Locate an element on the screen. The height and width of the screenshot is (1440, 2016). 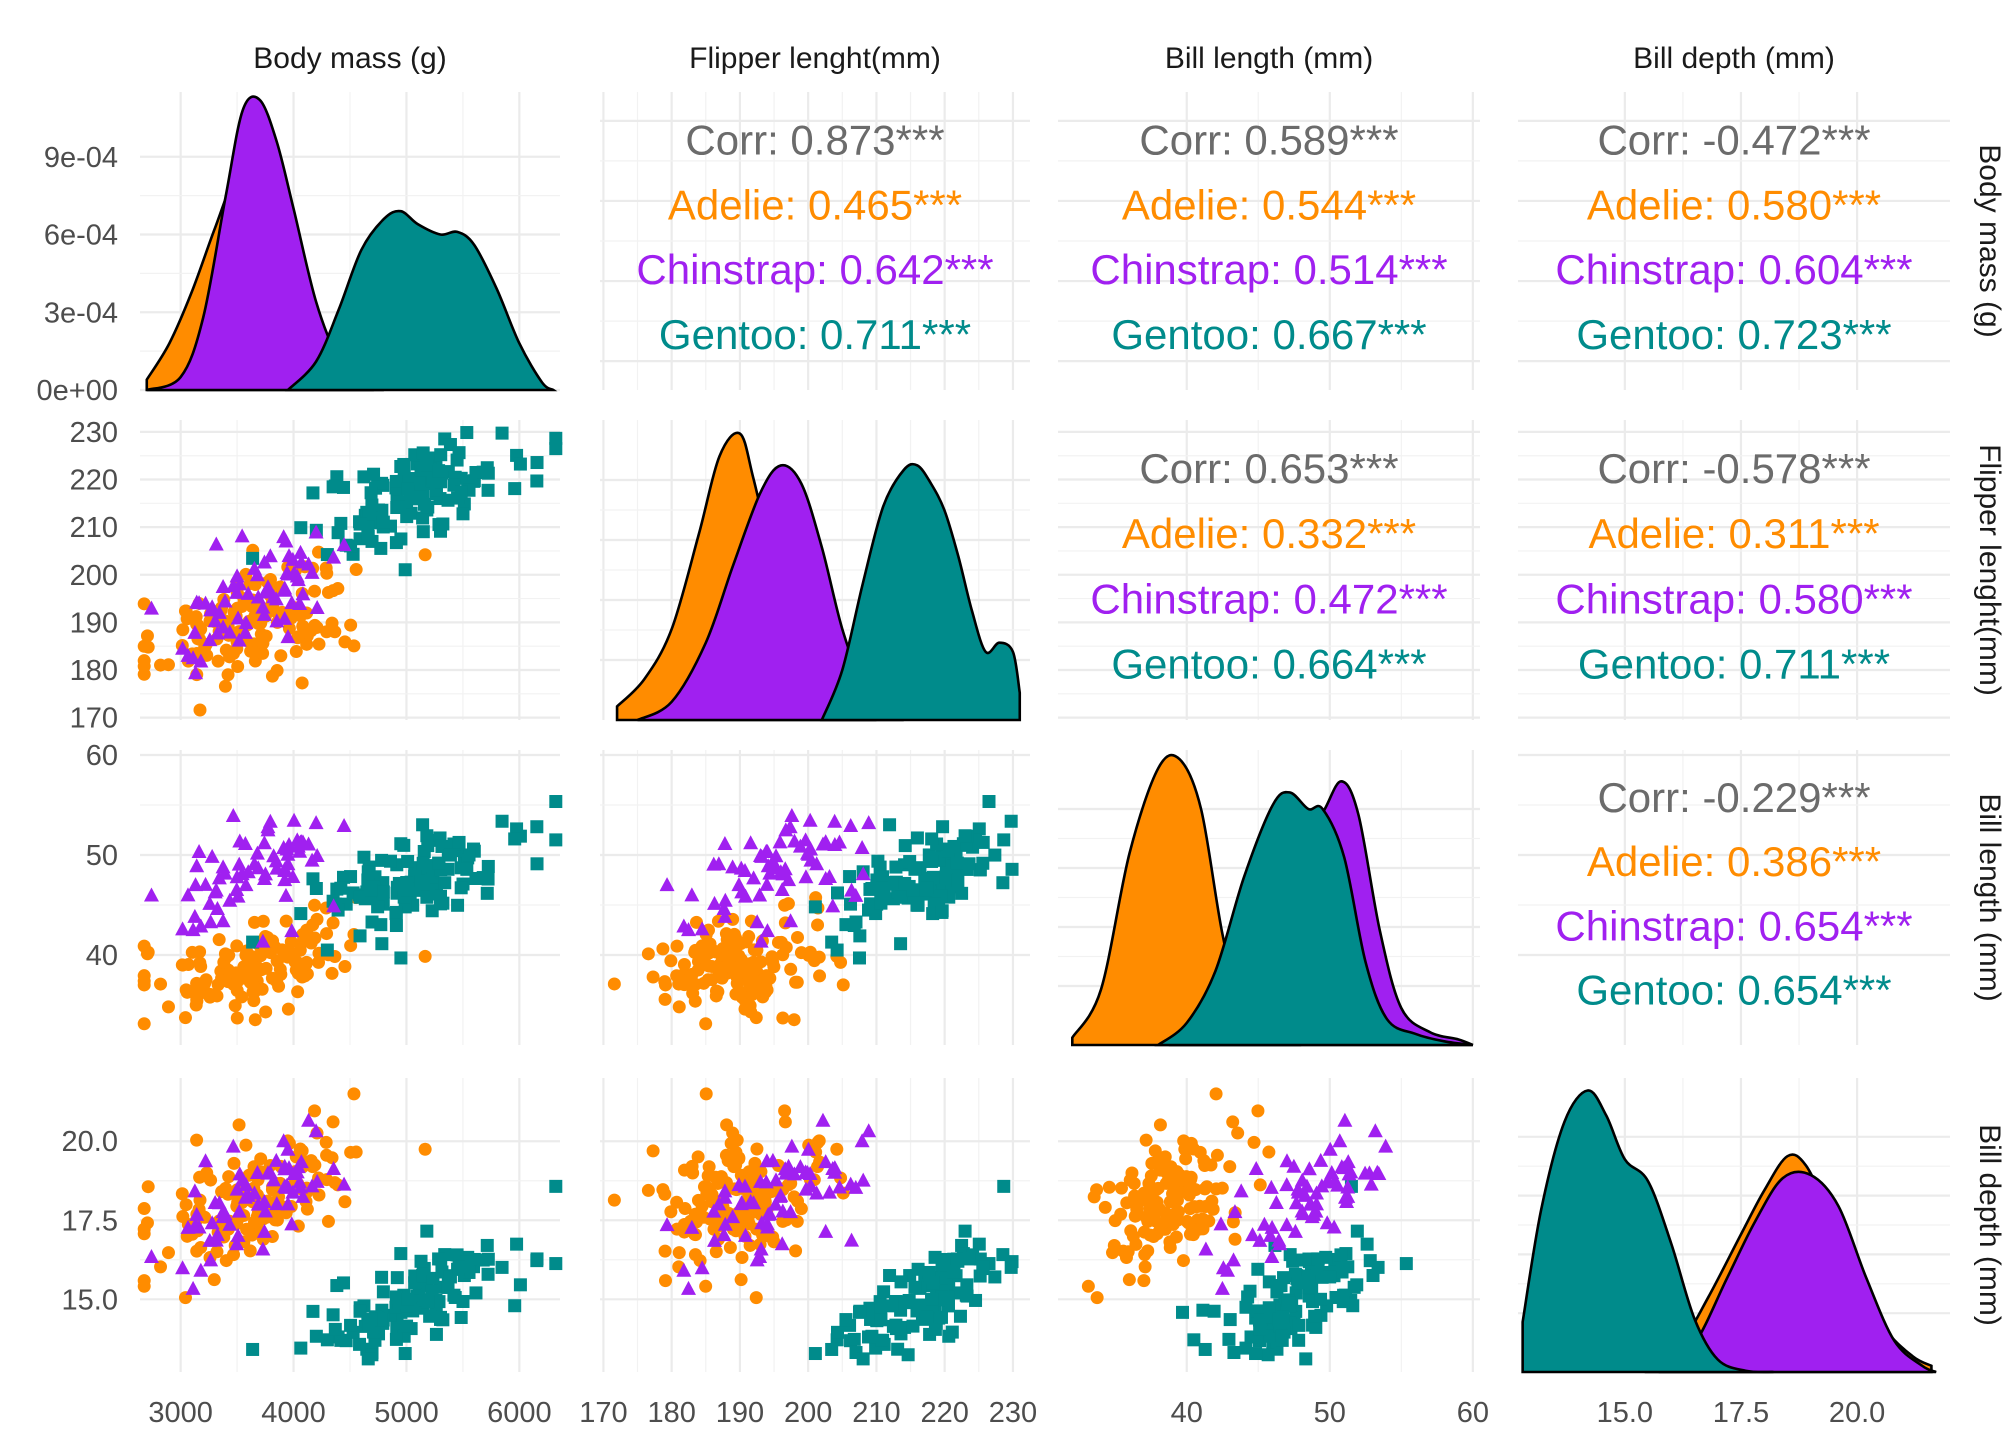
x-tick-label: 50 is located at coordinates (1330, 1413).